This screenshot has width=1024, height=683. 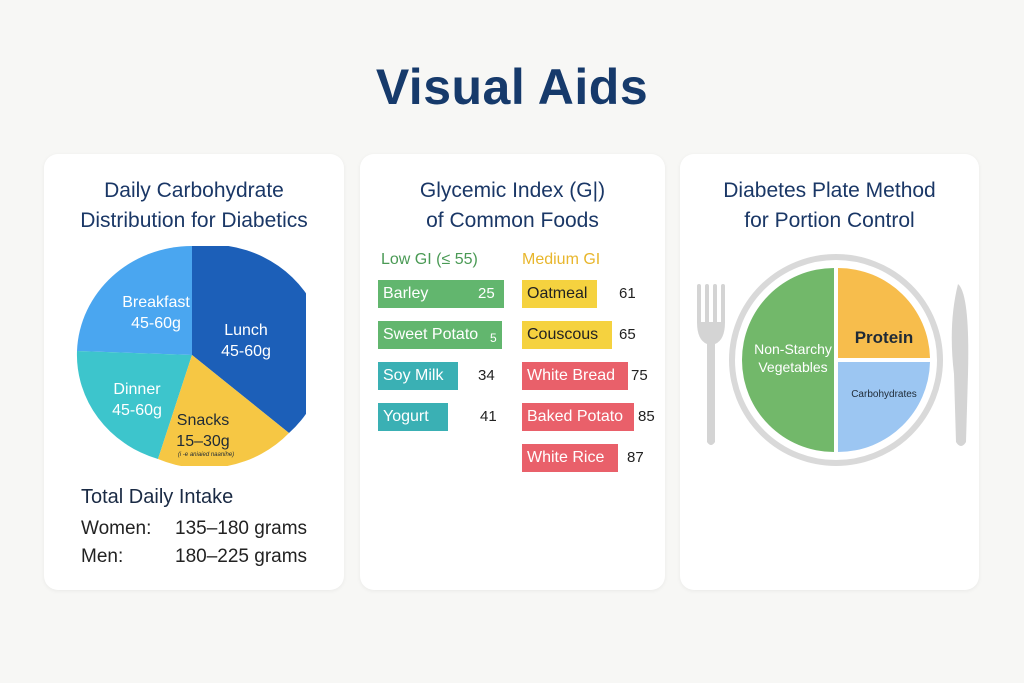 What do you see at coordinates (884, 313) in the screenshot?
I see `plate-section-protein` at bounding box center [884, 313].